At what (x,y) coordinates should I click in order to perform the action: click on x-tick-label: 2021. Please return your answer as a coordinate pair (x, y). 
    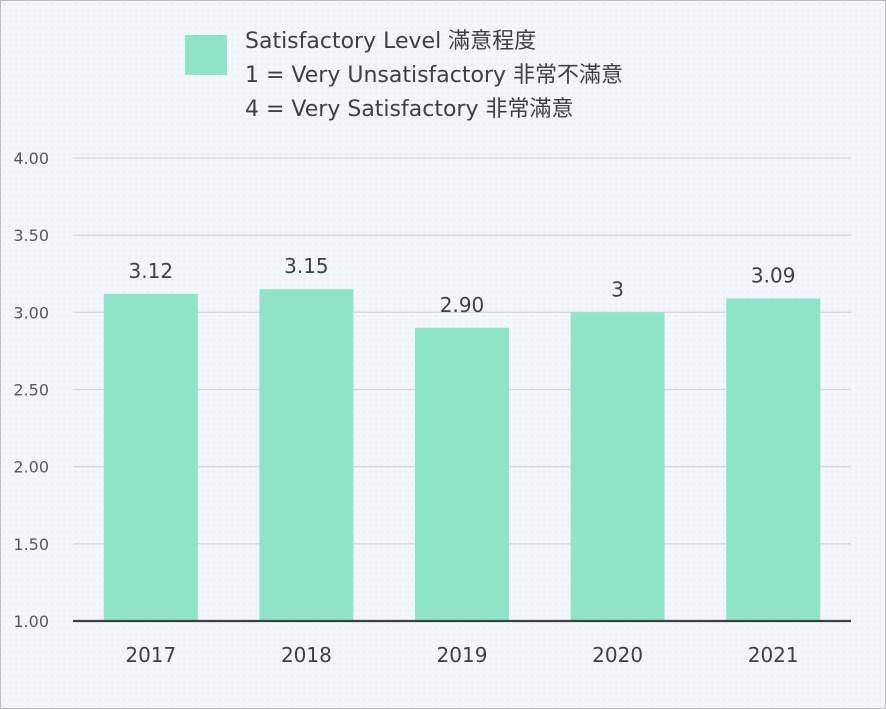
    Looking at the image, I should click on (773, 655).